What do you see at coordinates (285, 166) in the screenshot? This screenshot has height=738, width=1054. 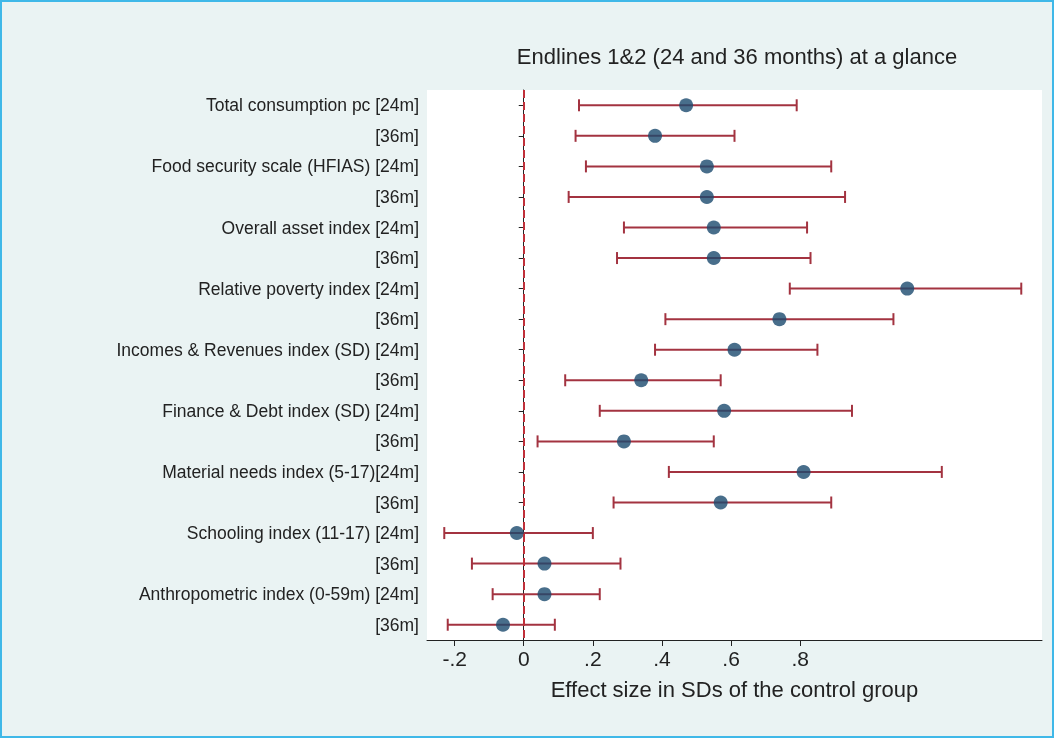 I see `y-tick-label: Food security scale (HFIAS) [24m]` at bounding box center [285, 166].